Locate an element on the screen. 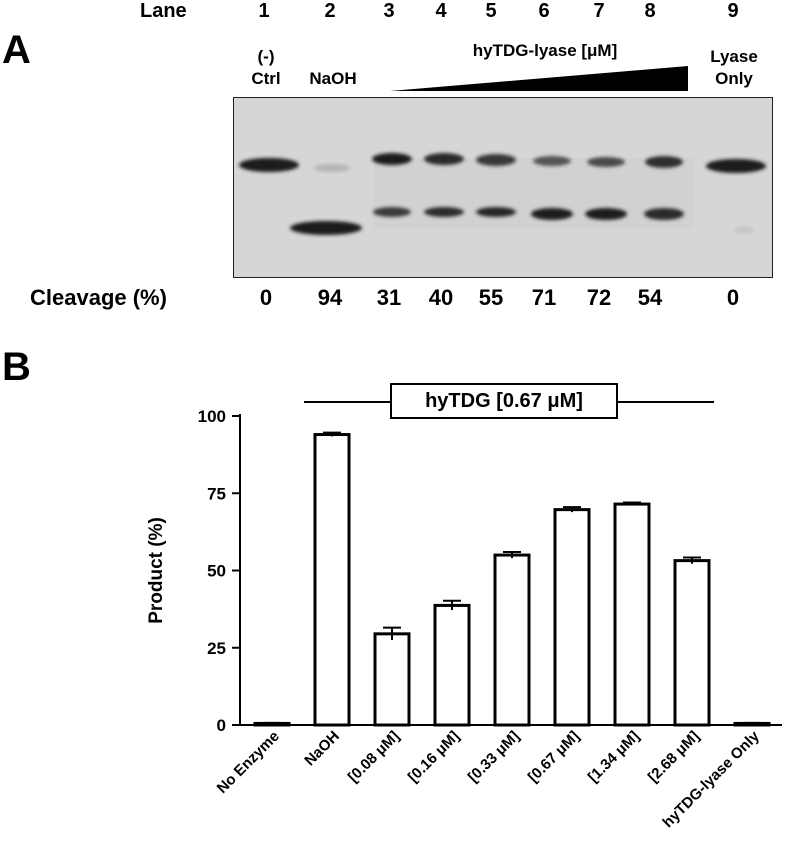 This screenshot has width=800, height=848. gel-bands is located at coordinates (503, 187).